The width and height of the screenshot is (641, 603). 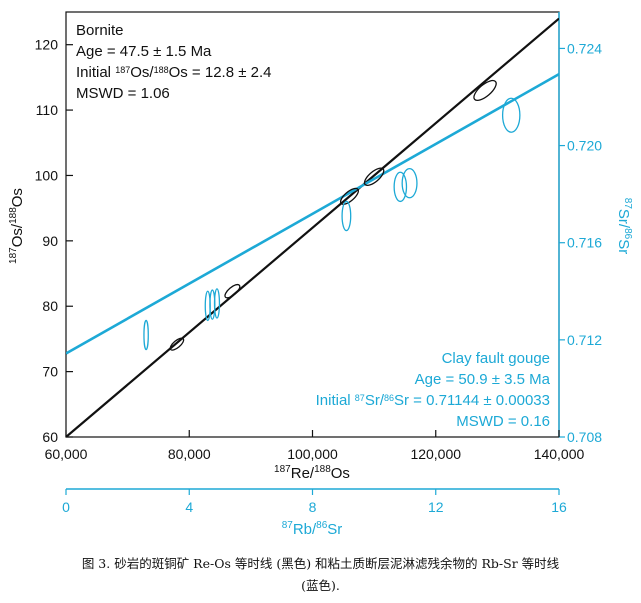 What do you see at coordinates (50, 241) in the screenshot?
I see `left-tick-label: 90` at bounding box center [50, 241].